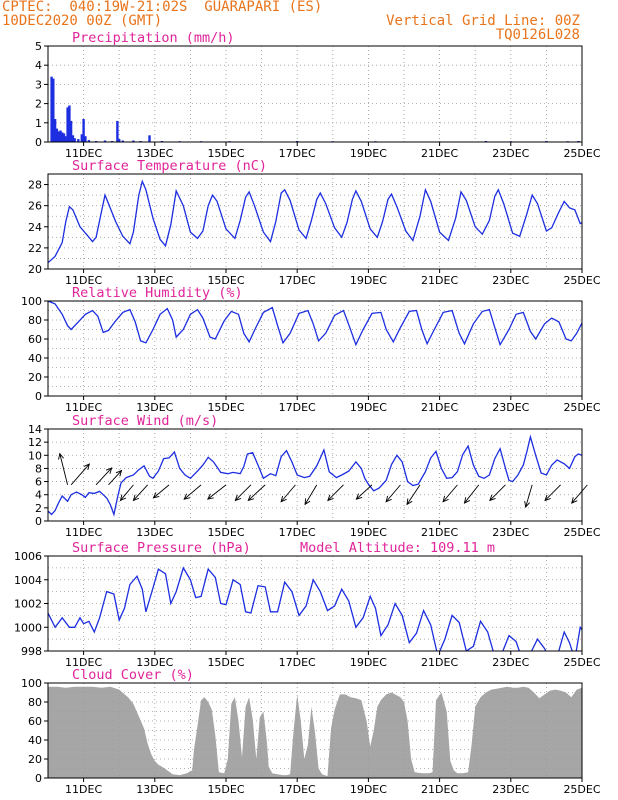 The height and width of the screenshot is (800, 618). What do you see at coordinates (581, 407) in the screenshot?
I see `humidity-xtick-label: 25DEC` at bounding box center [581, 407].